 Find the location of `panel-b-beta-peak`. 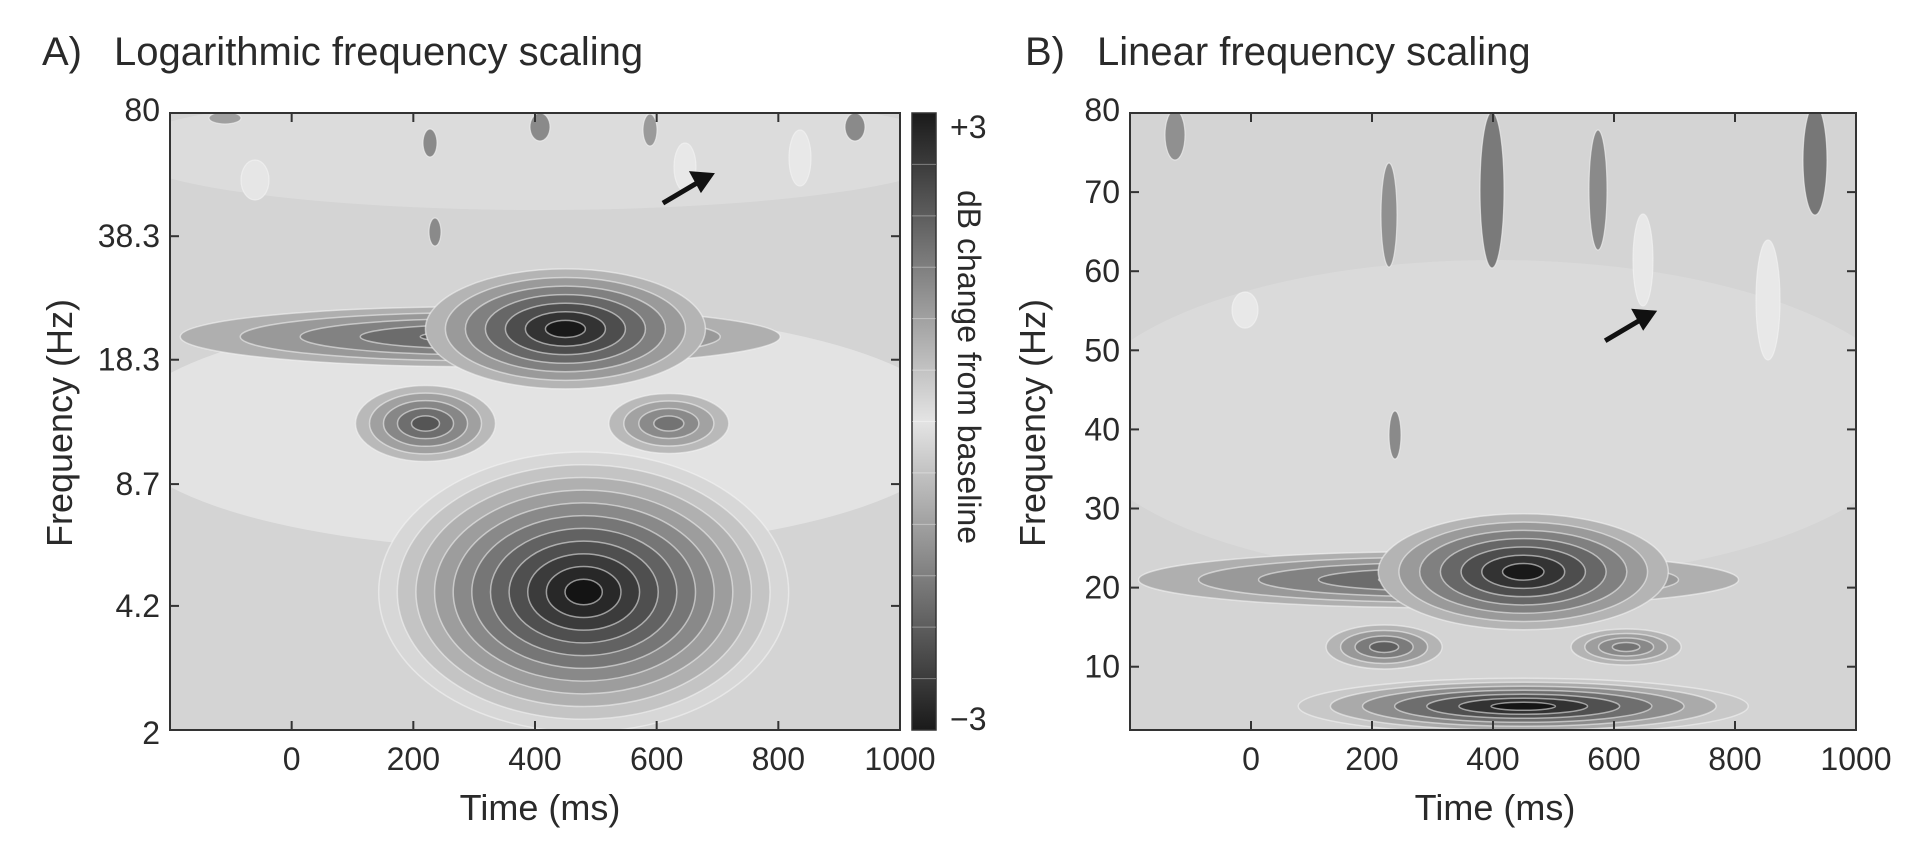

panel-b-beta-peak is located at coordinates (1523, 571).